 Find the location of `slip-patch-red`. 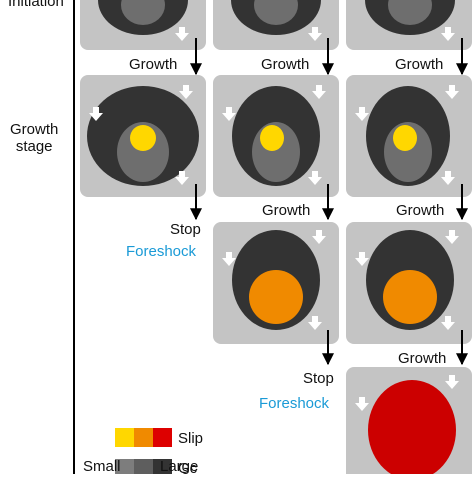

slip-patch-red is located at coordinates (412, 427).